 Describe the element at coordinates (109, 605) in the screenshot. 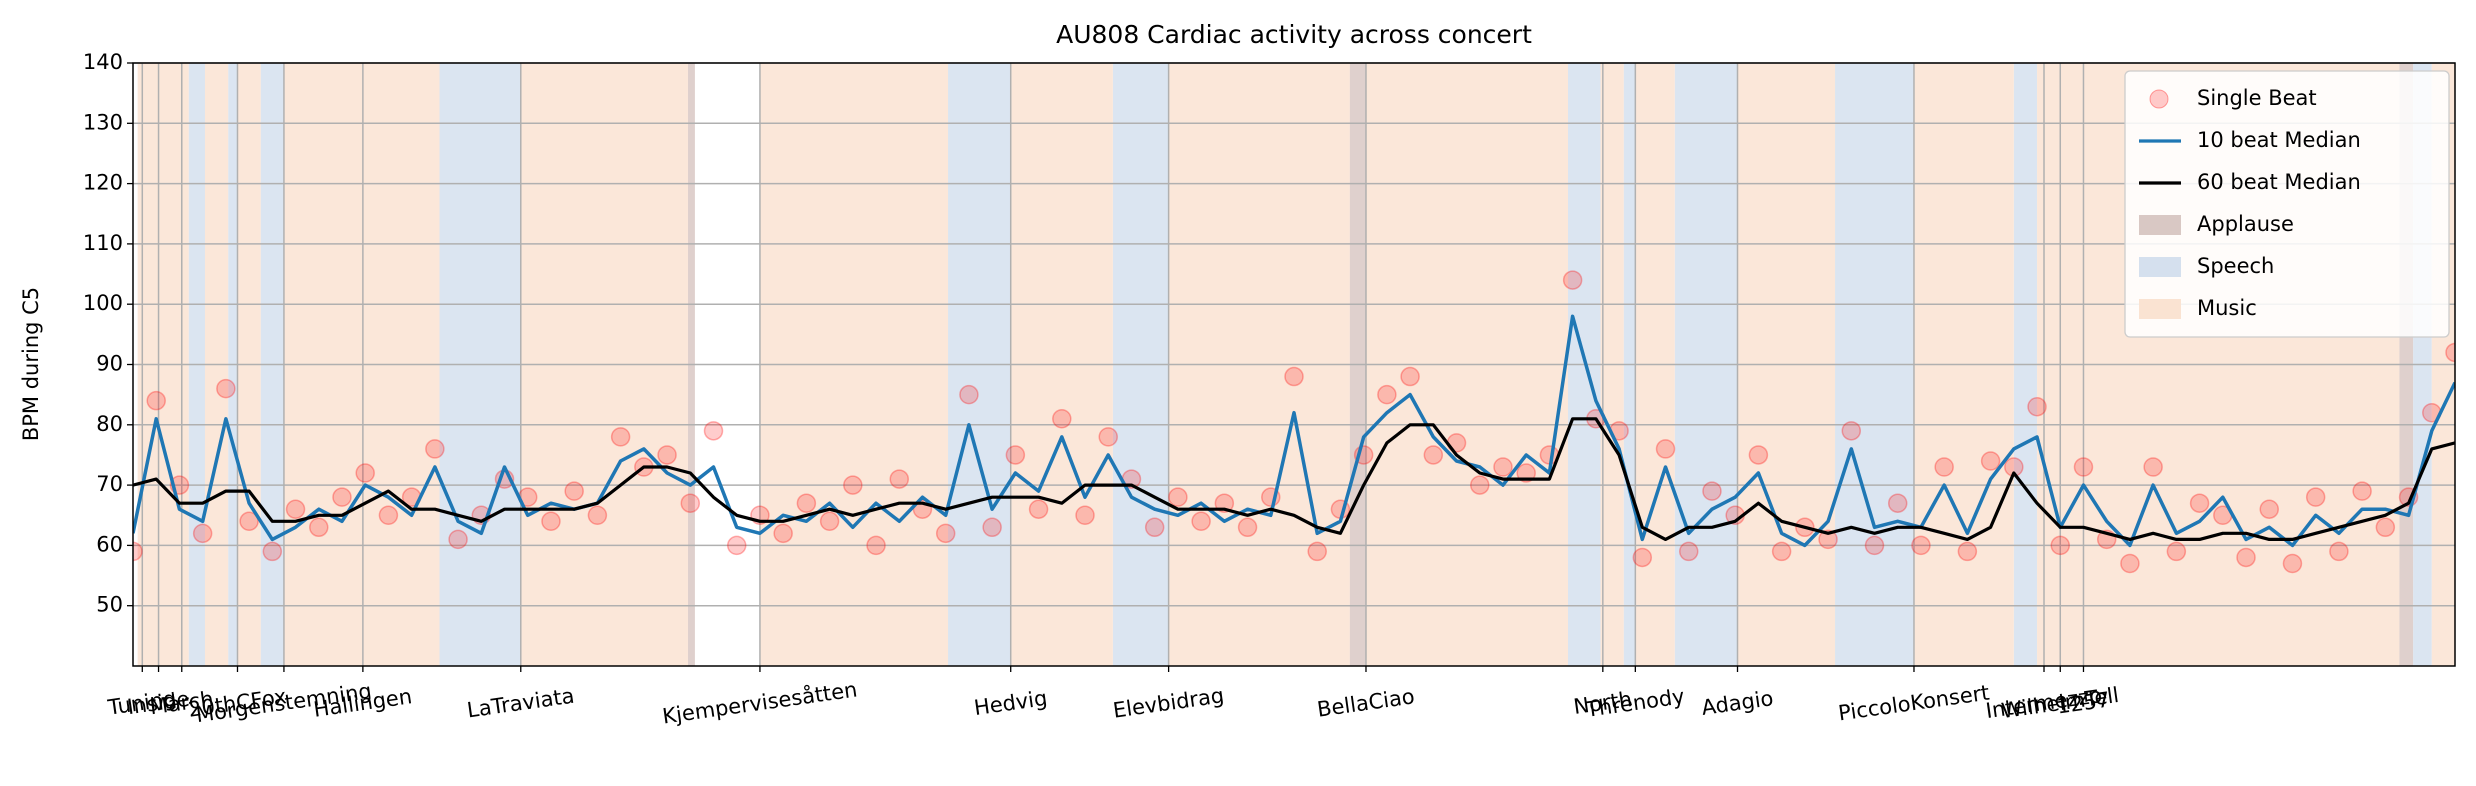

I see `y-tick-label: 50` at that location.